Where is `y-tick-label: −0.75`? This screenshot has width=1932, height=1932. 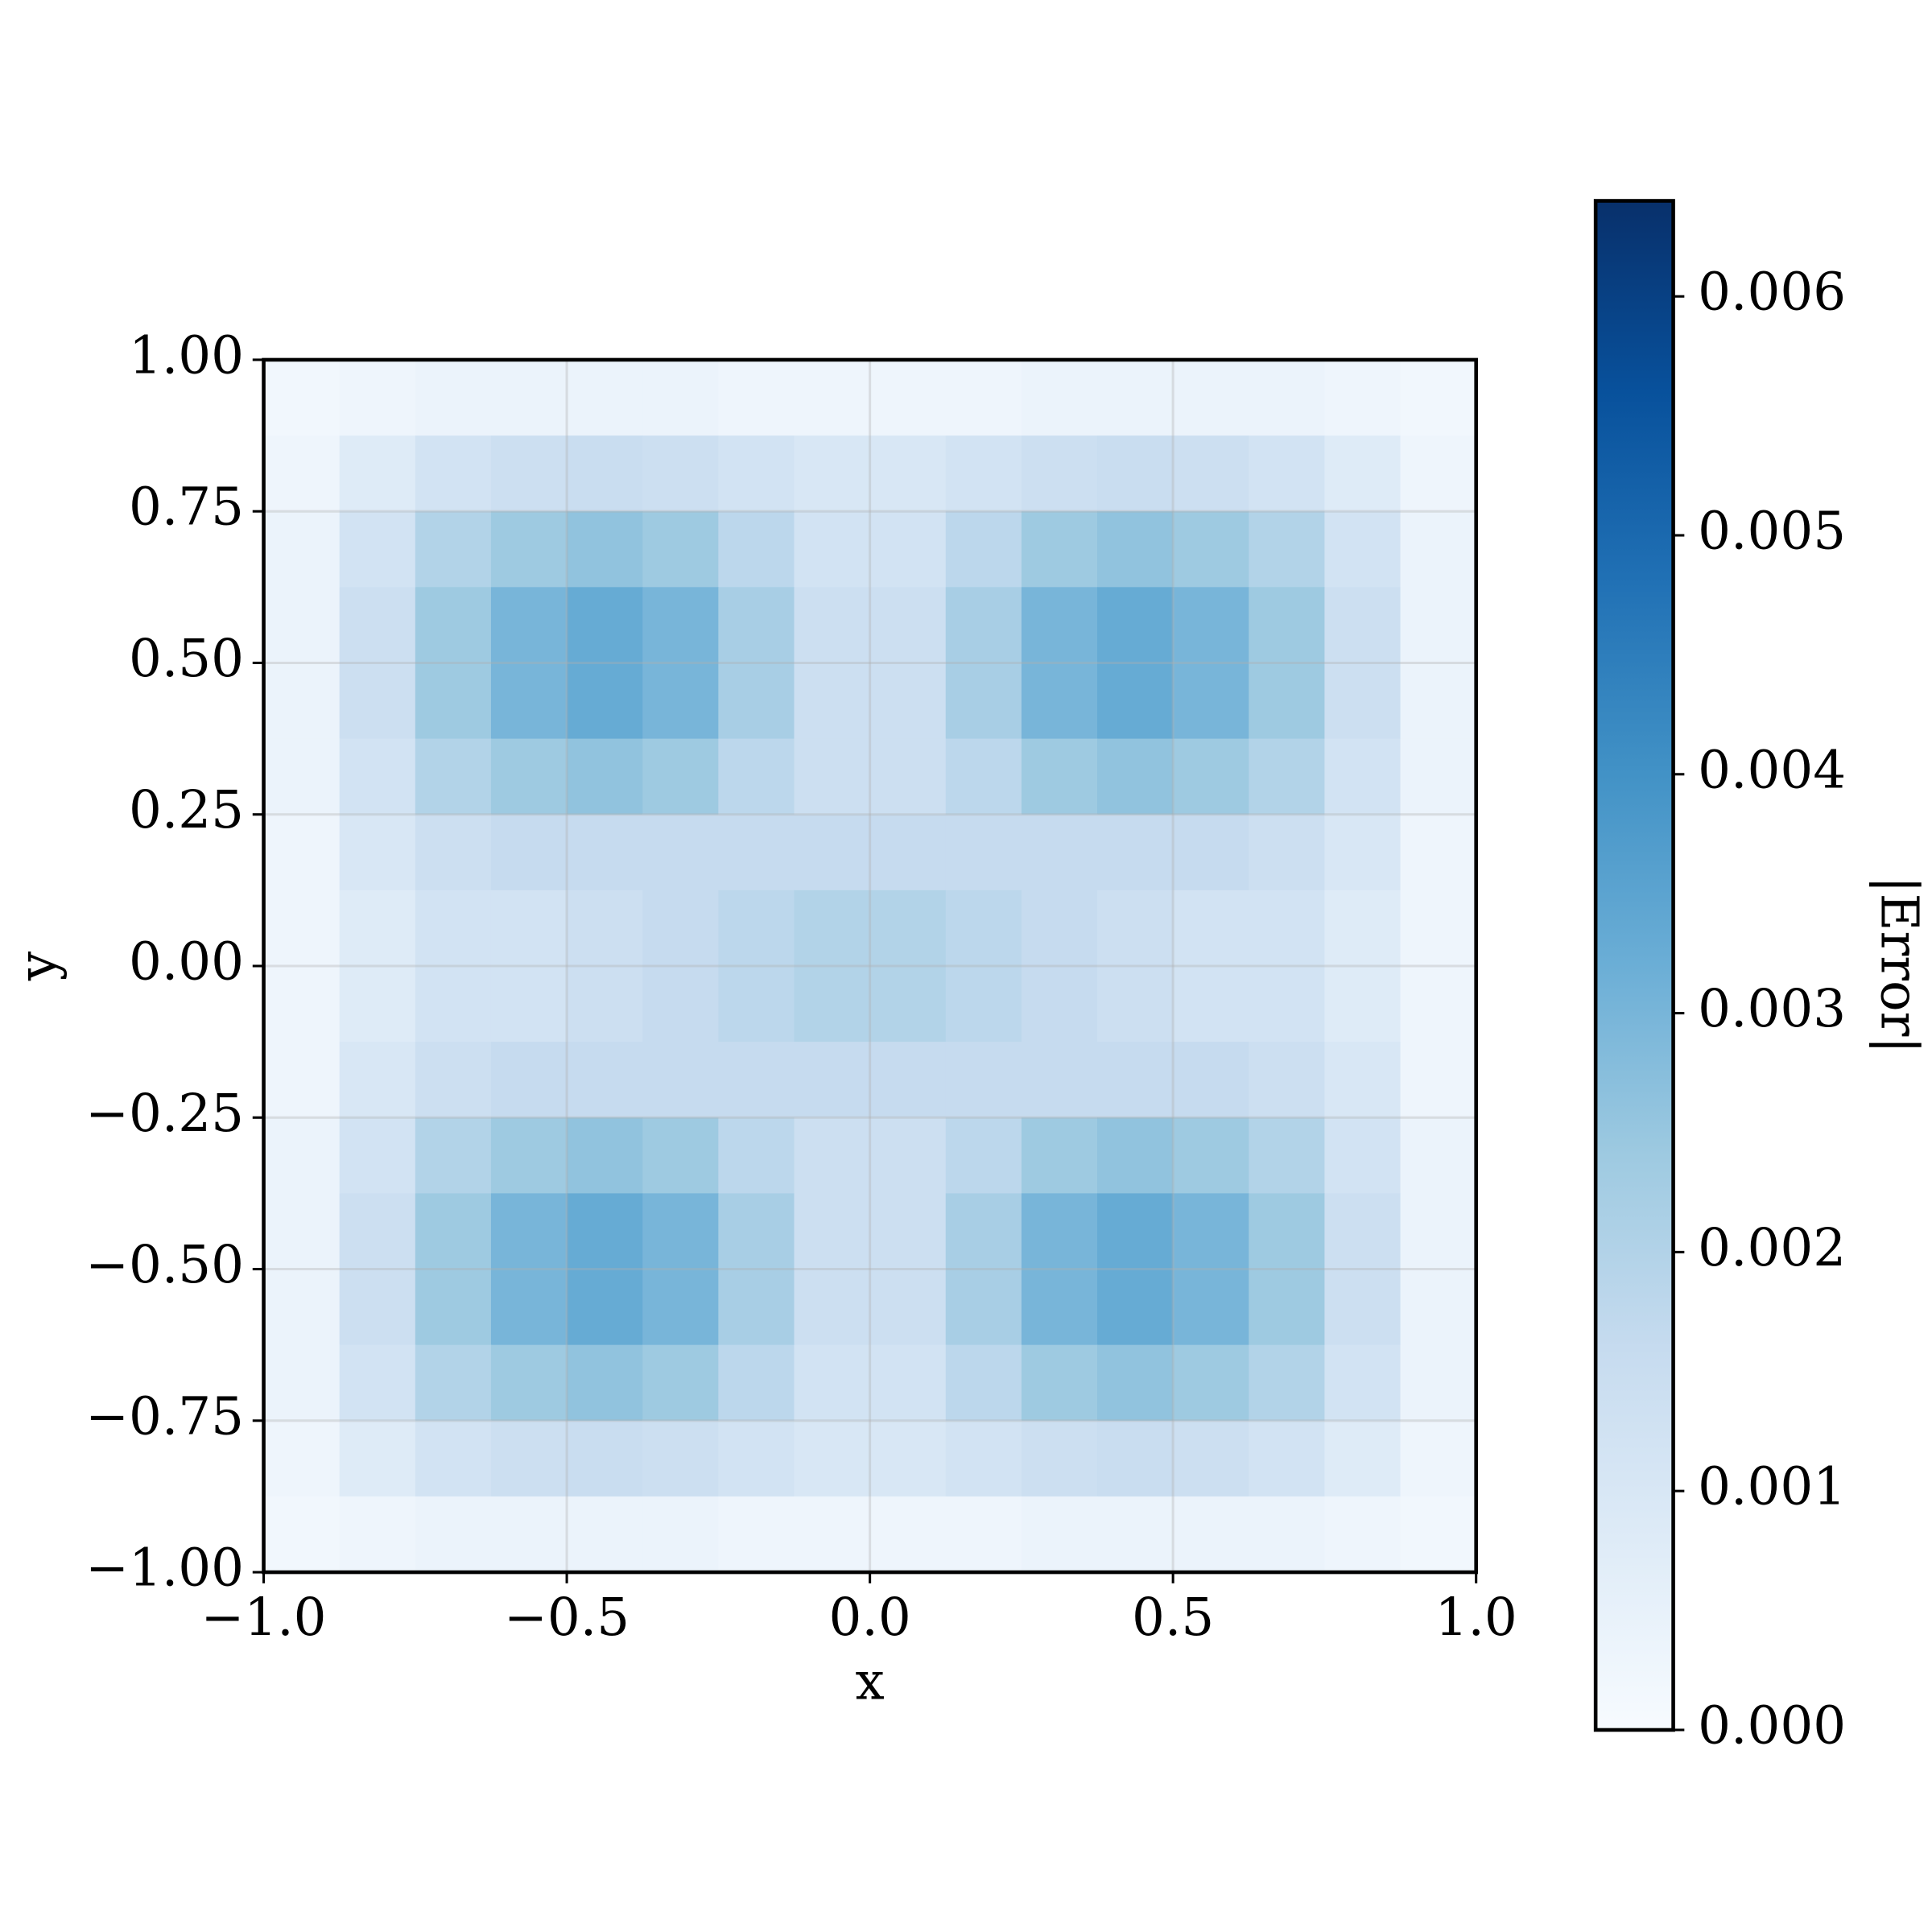
y-tick-label: −0.75 is located at coordinates (164, 1416).